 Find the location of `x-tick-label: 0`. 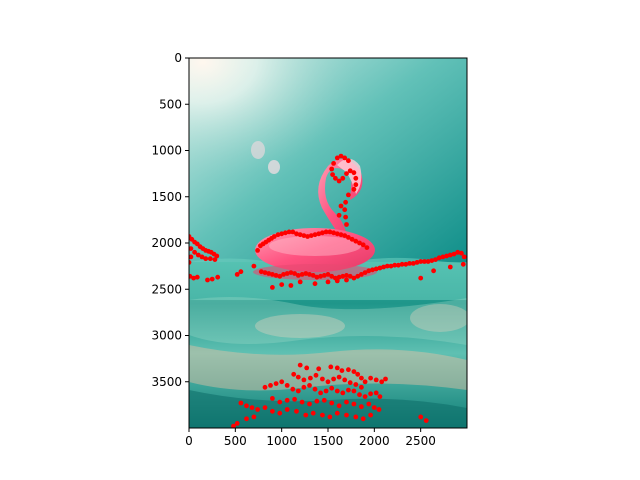

x-tick-label: 0 is located at coordinates (189, 441).